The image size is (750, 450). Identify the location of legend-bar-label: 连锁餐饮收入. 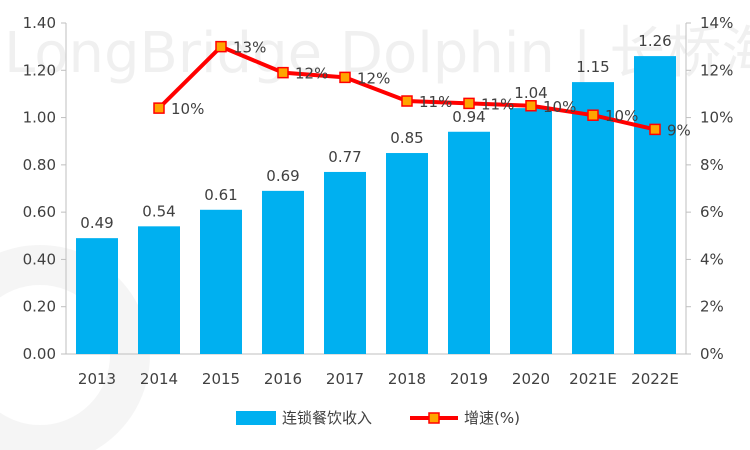
(327, 418).